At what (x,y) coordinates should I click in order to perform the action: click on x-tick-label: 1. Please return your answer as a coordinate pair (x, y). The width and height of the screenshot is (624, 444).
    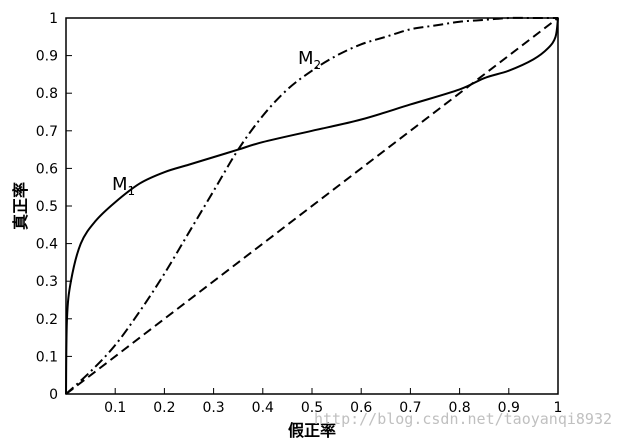
    Looking at the image, I should click on (558, 408).